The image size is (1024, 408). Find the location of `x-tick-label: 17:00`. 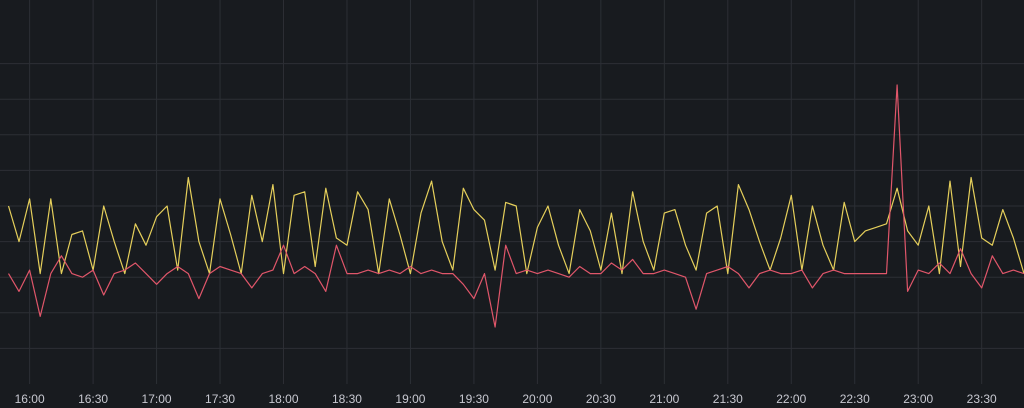

x-tick-label: 17:00 is located at coordinates (157, 399).